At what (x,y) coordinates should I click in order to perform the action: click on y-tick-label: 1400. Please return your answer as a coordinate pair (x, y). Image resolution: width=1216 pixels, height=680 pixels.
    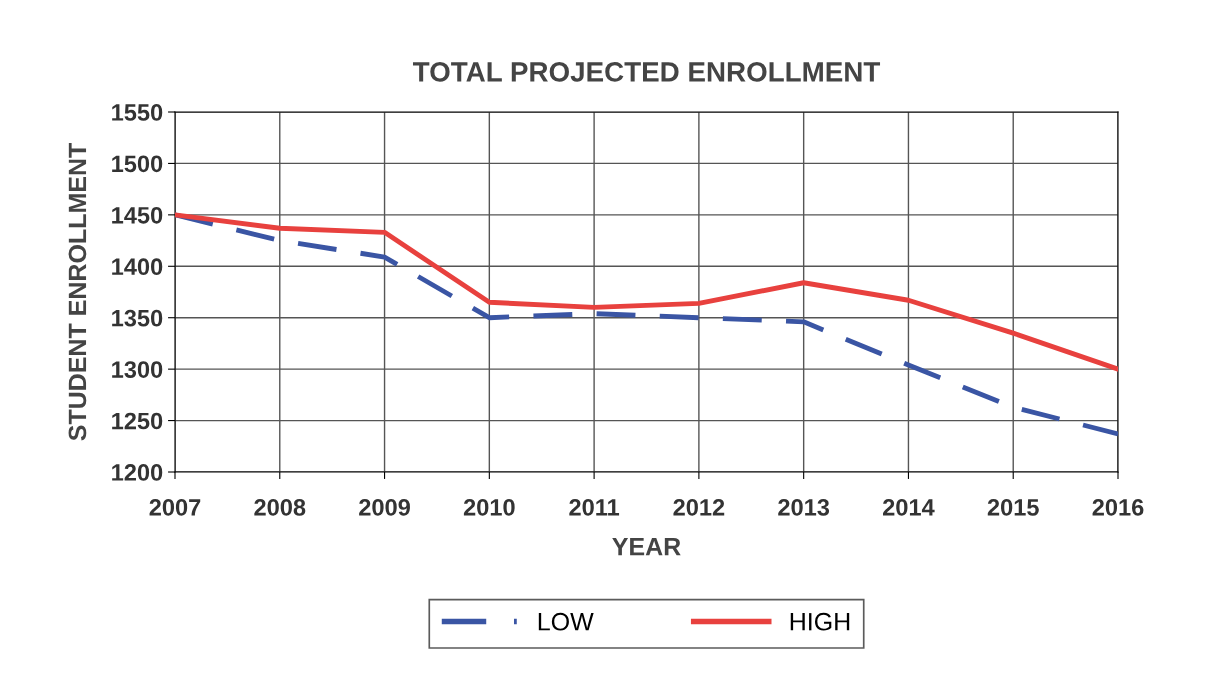
    Looking at the image, I should click on (137, 267).